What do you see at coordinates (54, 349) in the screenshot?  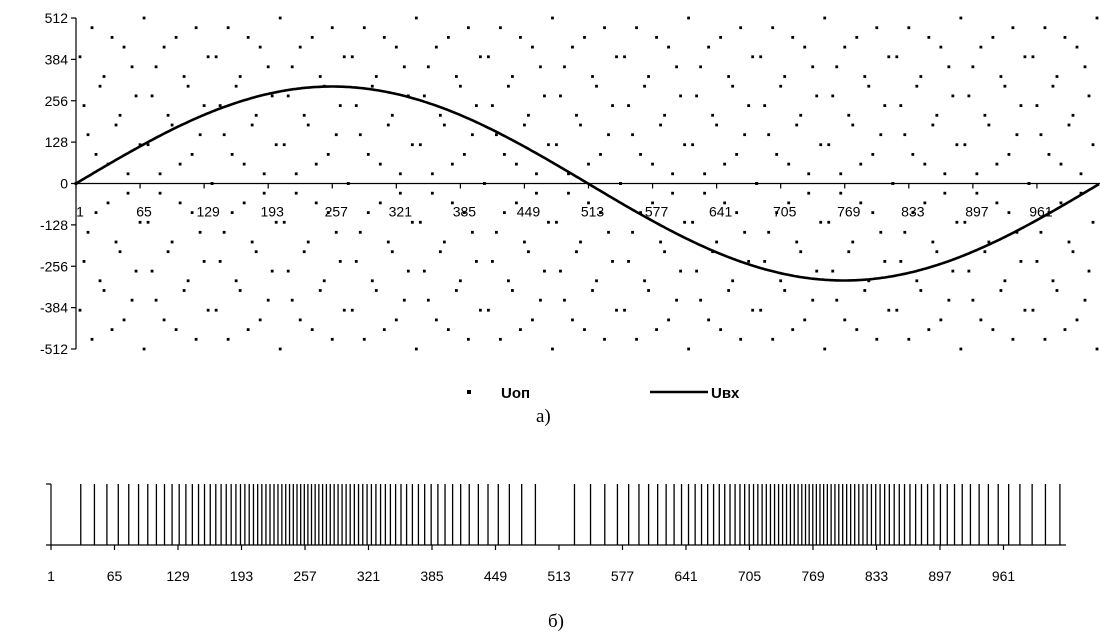 I see `top-y-tick-label: -512` at bounding box center [54, 349].